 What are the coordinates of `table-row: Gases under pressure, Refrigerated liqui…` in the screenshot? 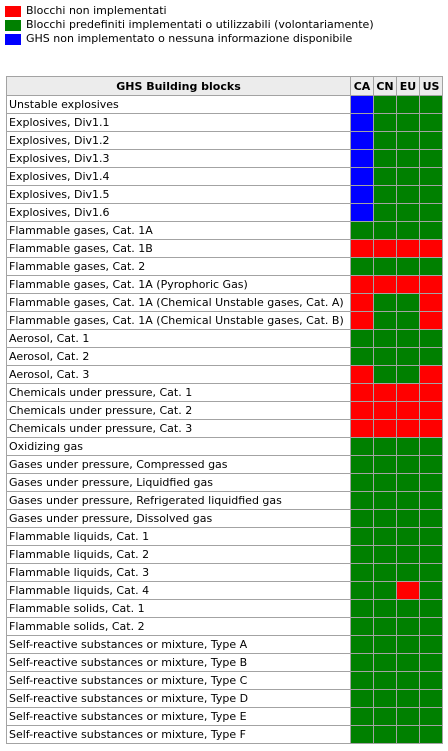 It's located at (224, 500).